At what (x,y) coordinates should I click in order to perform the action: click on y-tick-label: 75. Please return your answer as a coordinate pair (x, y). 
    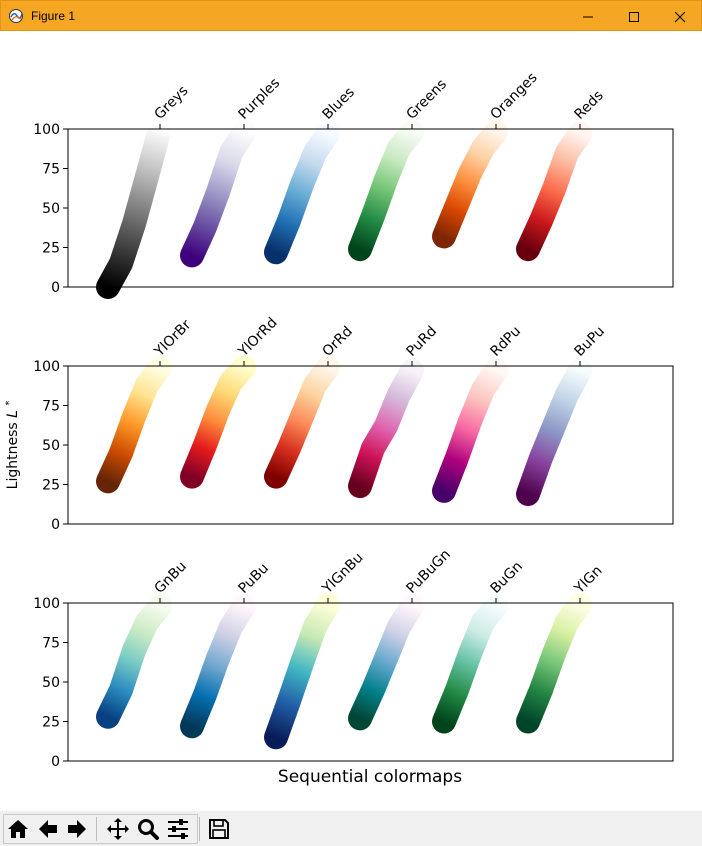
    Looking at the image, I should click on (51, 407).